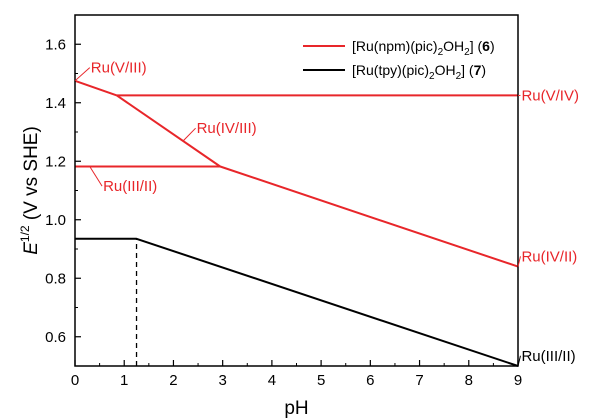  What do you see at coordinates (55, 44) in the screenshot?
I see `y-tick-label-5: 1.6` at bounding box center [55, 44].